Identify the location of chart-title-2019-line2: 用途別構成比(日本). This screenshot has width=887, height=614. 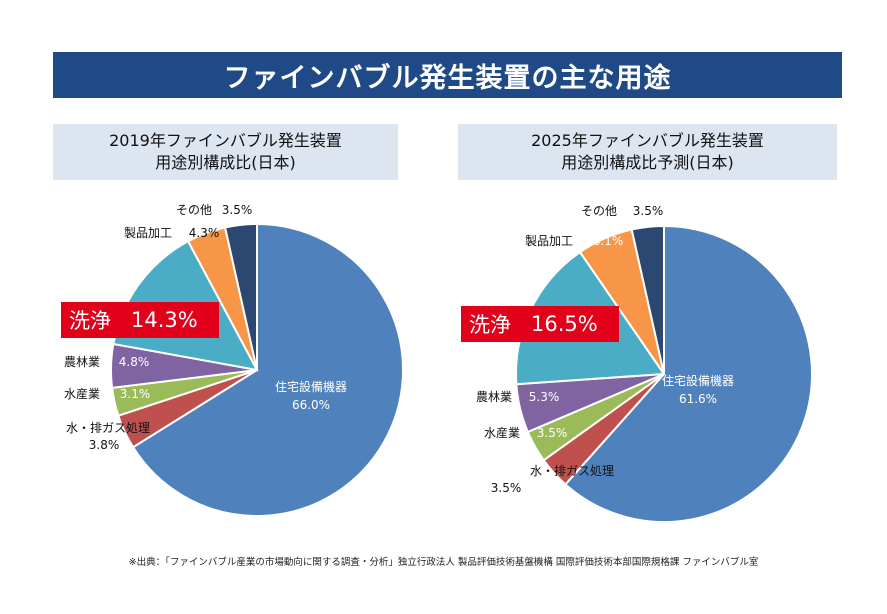
(225, 162).